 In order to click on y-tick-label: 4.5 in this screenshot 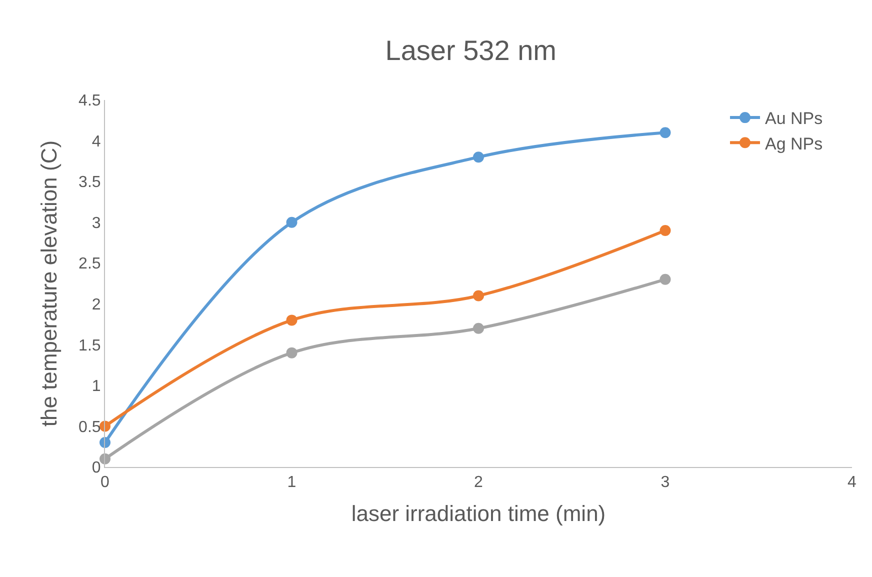, I will do `click(89, 101)`.